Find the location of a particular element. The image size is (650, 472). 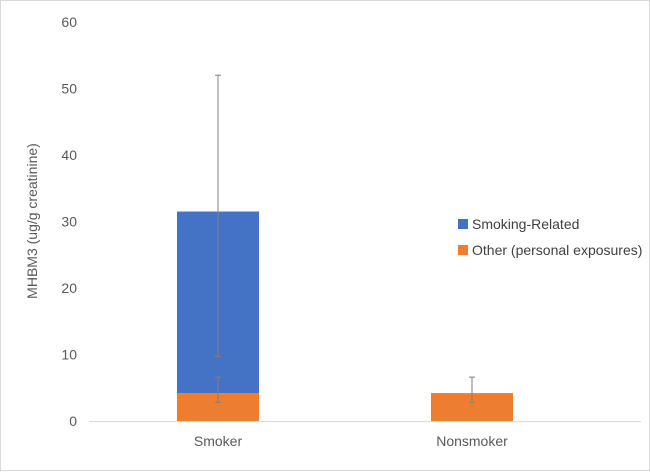

y-tick-labels: 0 10 20 30 40 50 60 is located at coordinates (69, 221).